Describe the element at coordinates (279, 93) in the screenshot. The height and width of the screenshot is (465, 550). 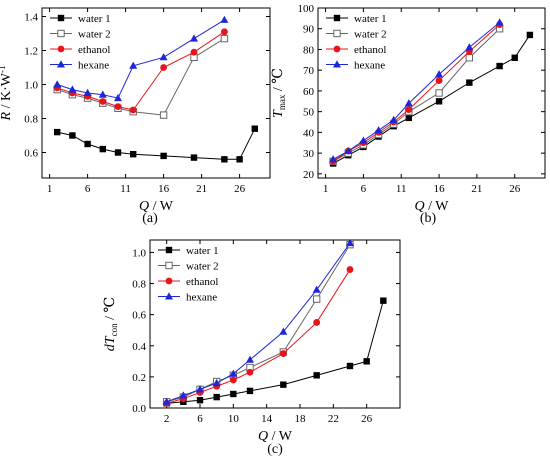
I see `y-axis-label: Tmax / ℃` at that location.